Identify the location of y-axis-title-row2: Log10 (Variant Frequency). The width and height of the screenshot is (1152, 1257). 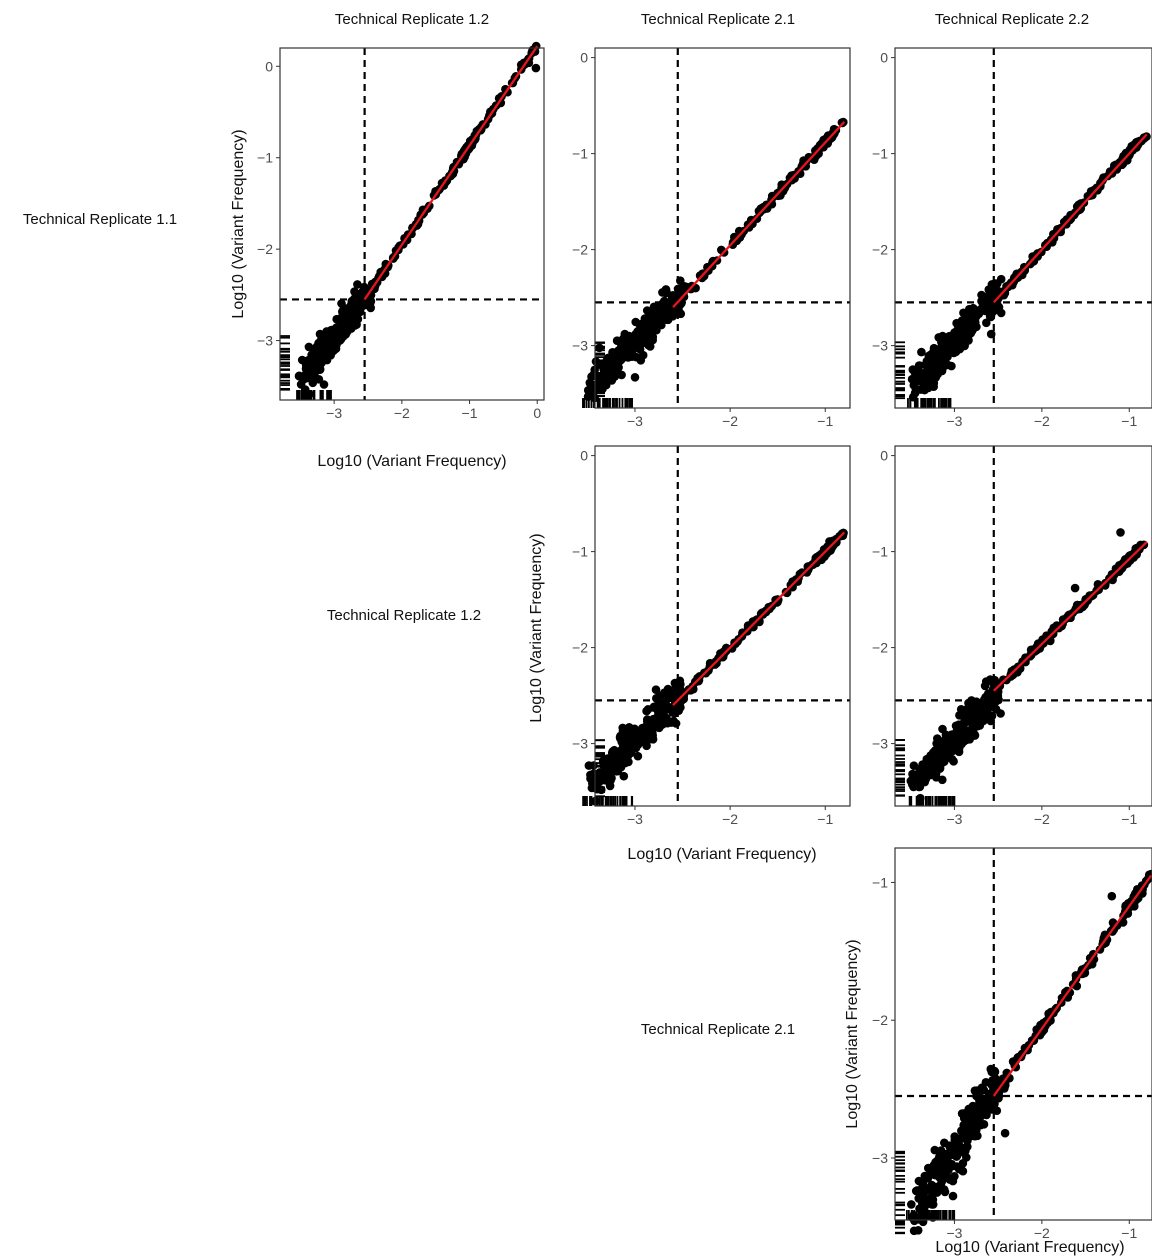
(536, 627).